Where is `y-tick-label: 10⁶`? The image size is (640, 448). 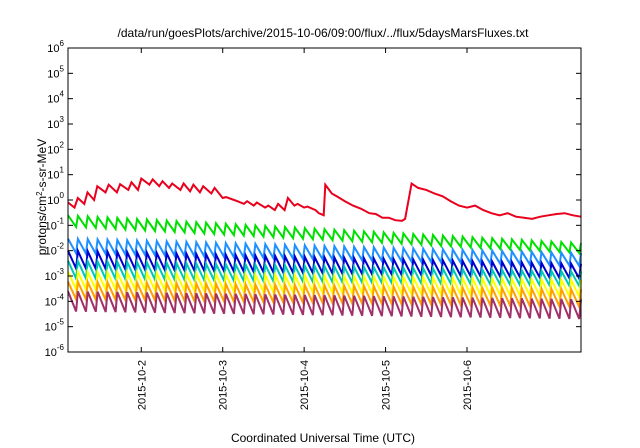
y-tick-label: 10⁶ is located at coordinates (55, 47).